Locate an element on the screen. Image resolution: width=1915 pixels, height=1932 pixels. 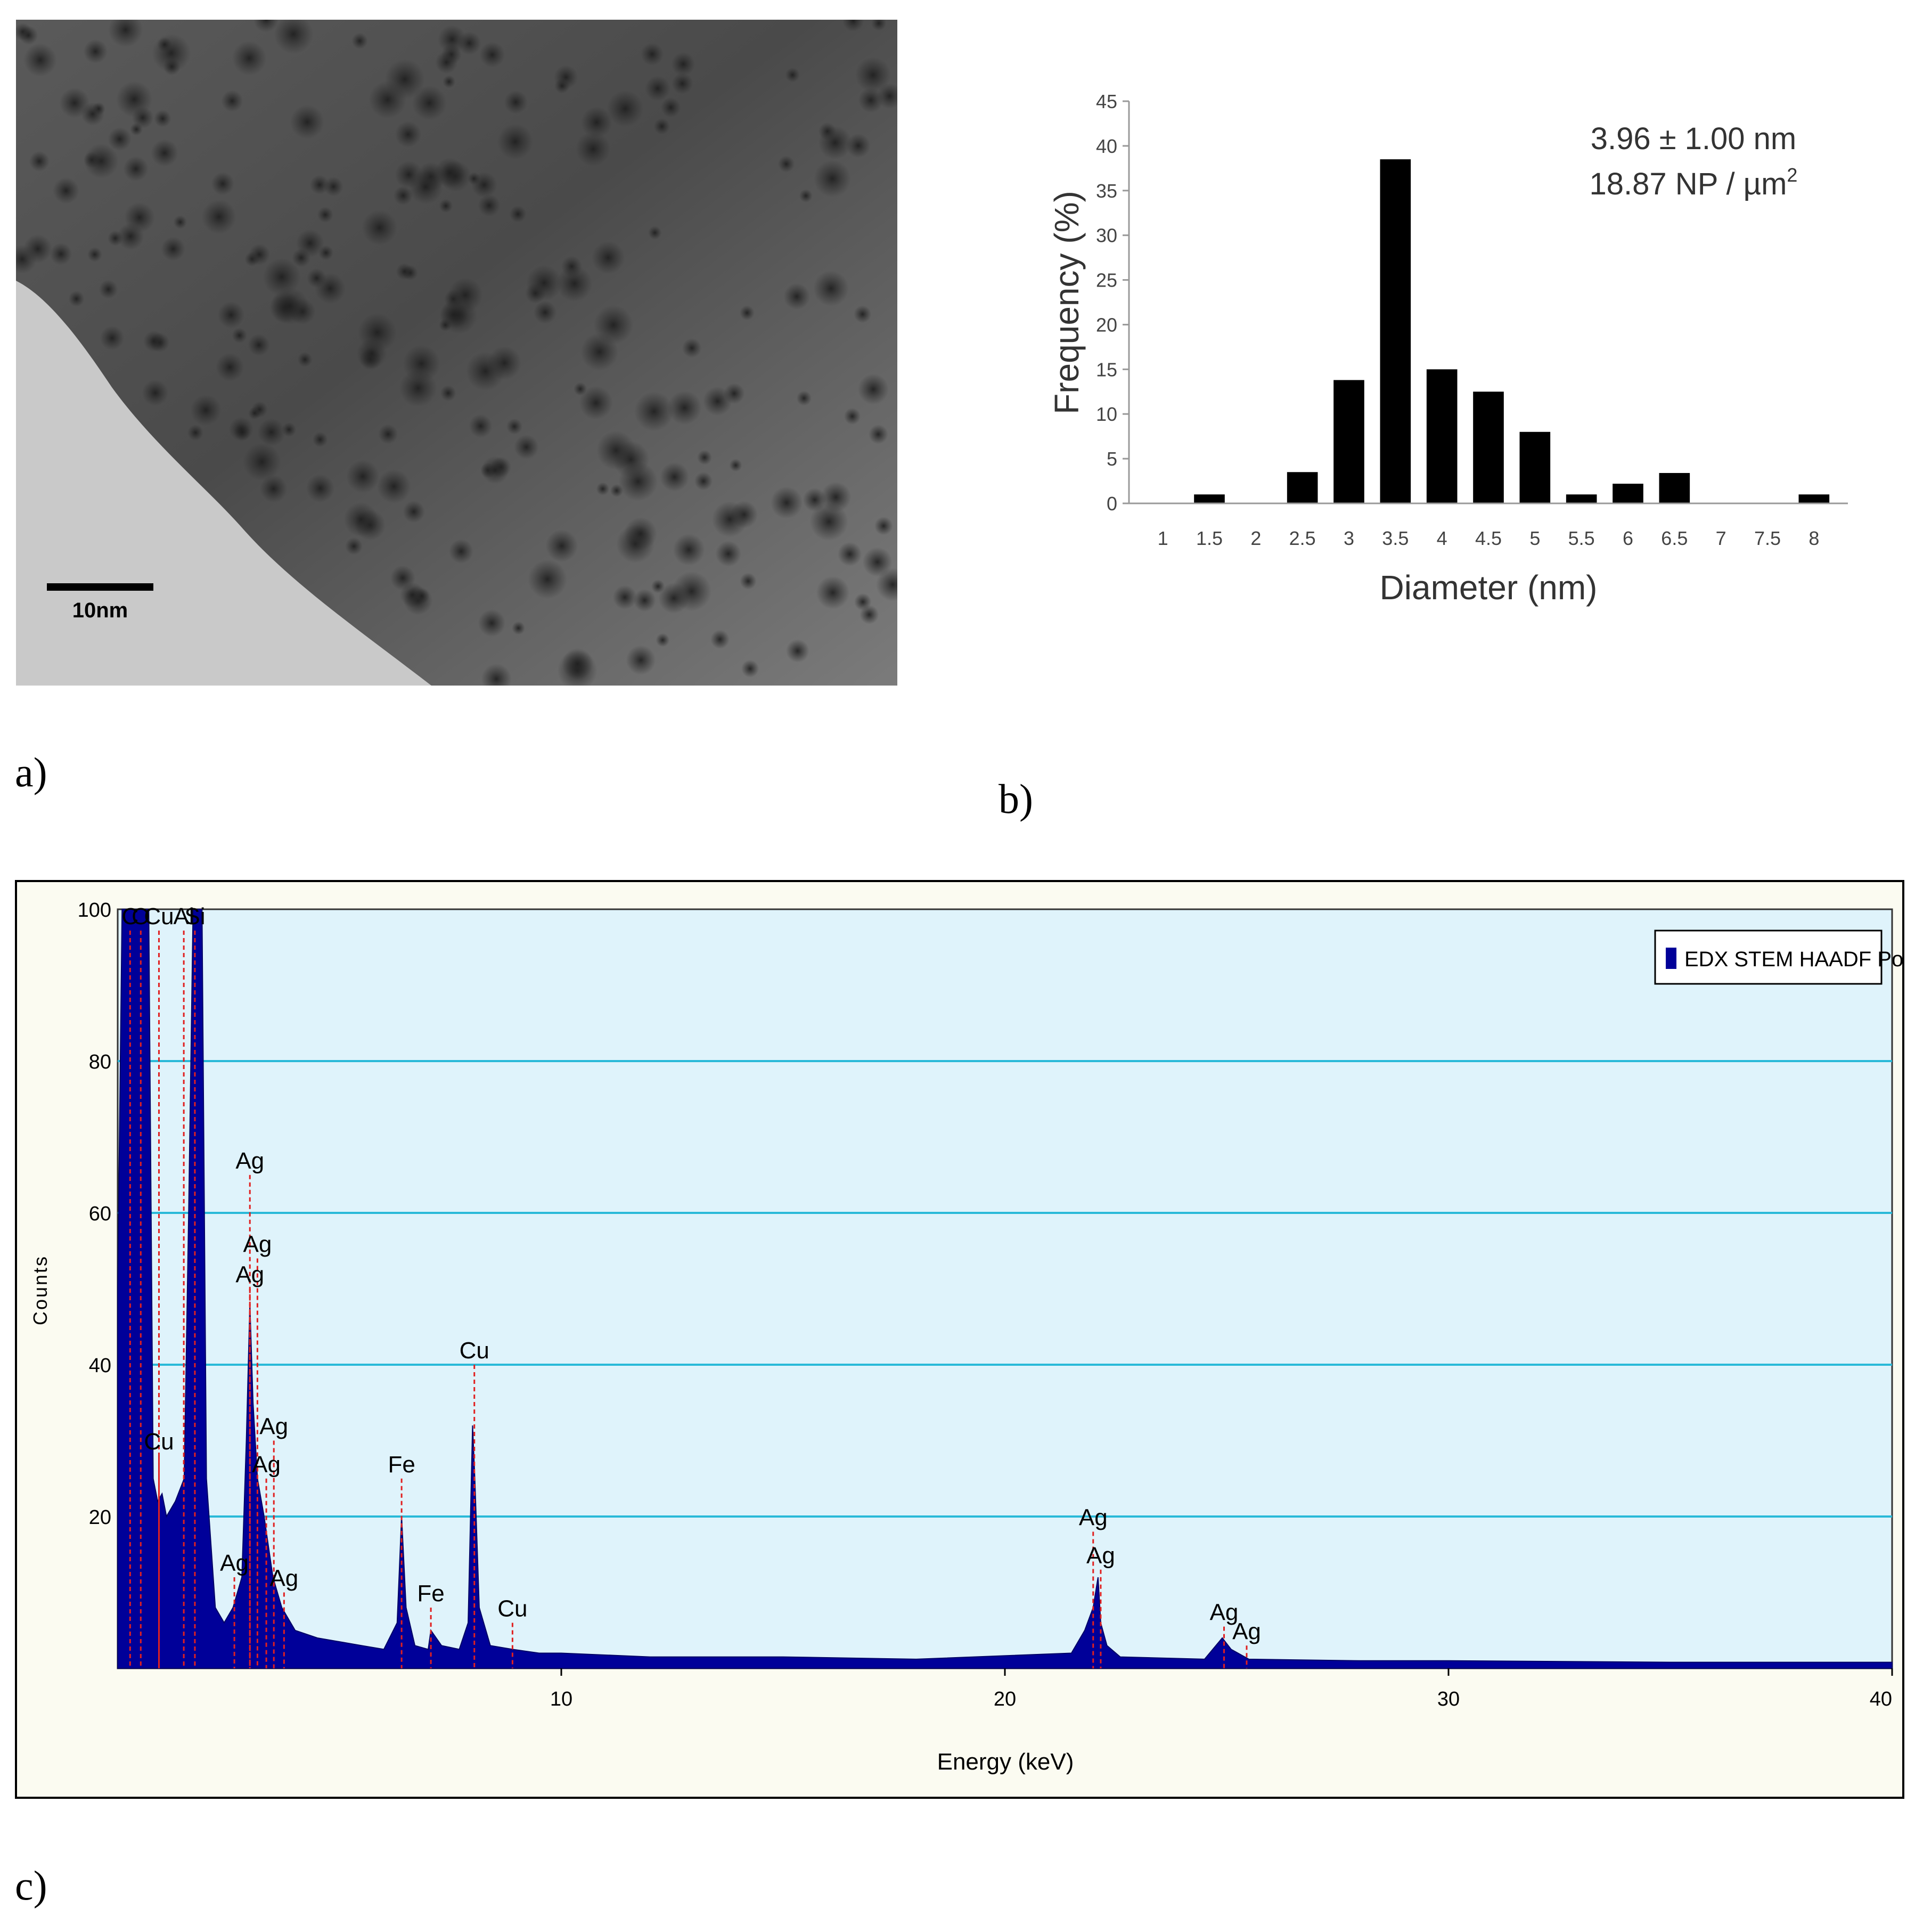
spectrum-legend: EDX STEM HAADF Point 1 is located at coordinates (1779, 958).